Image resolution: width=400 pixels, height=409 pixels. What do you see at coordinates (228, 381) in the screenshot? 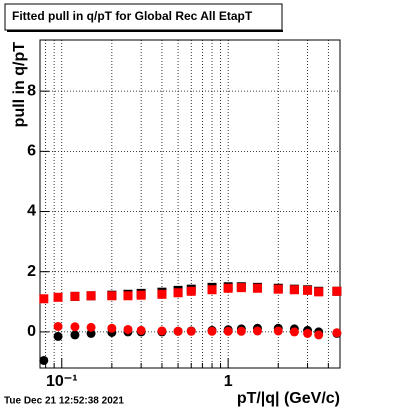
I see `x-tick-label: 1` at bounding box center [228, 381].